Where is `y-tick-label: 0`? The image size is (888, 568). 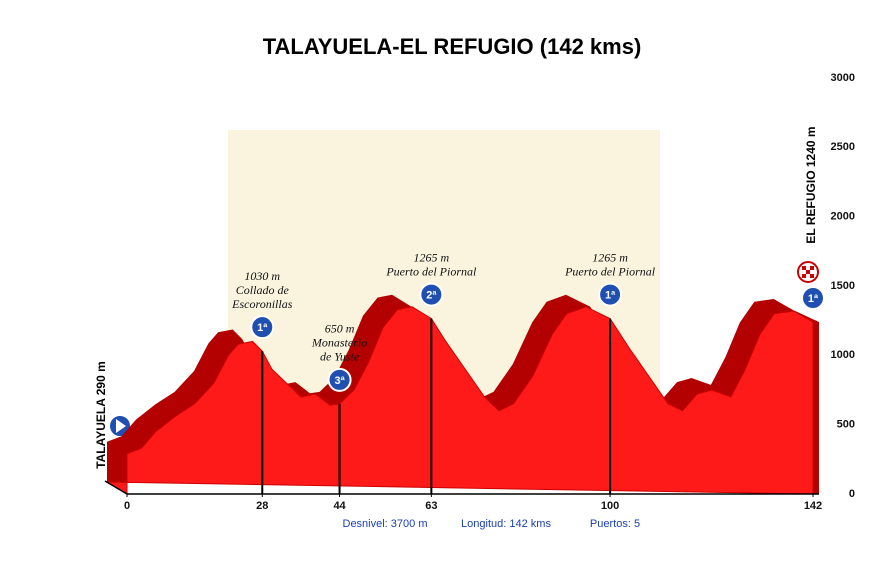
y-tick-label: 0 is located at coordinates (852, 494).